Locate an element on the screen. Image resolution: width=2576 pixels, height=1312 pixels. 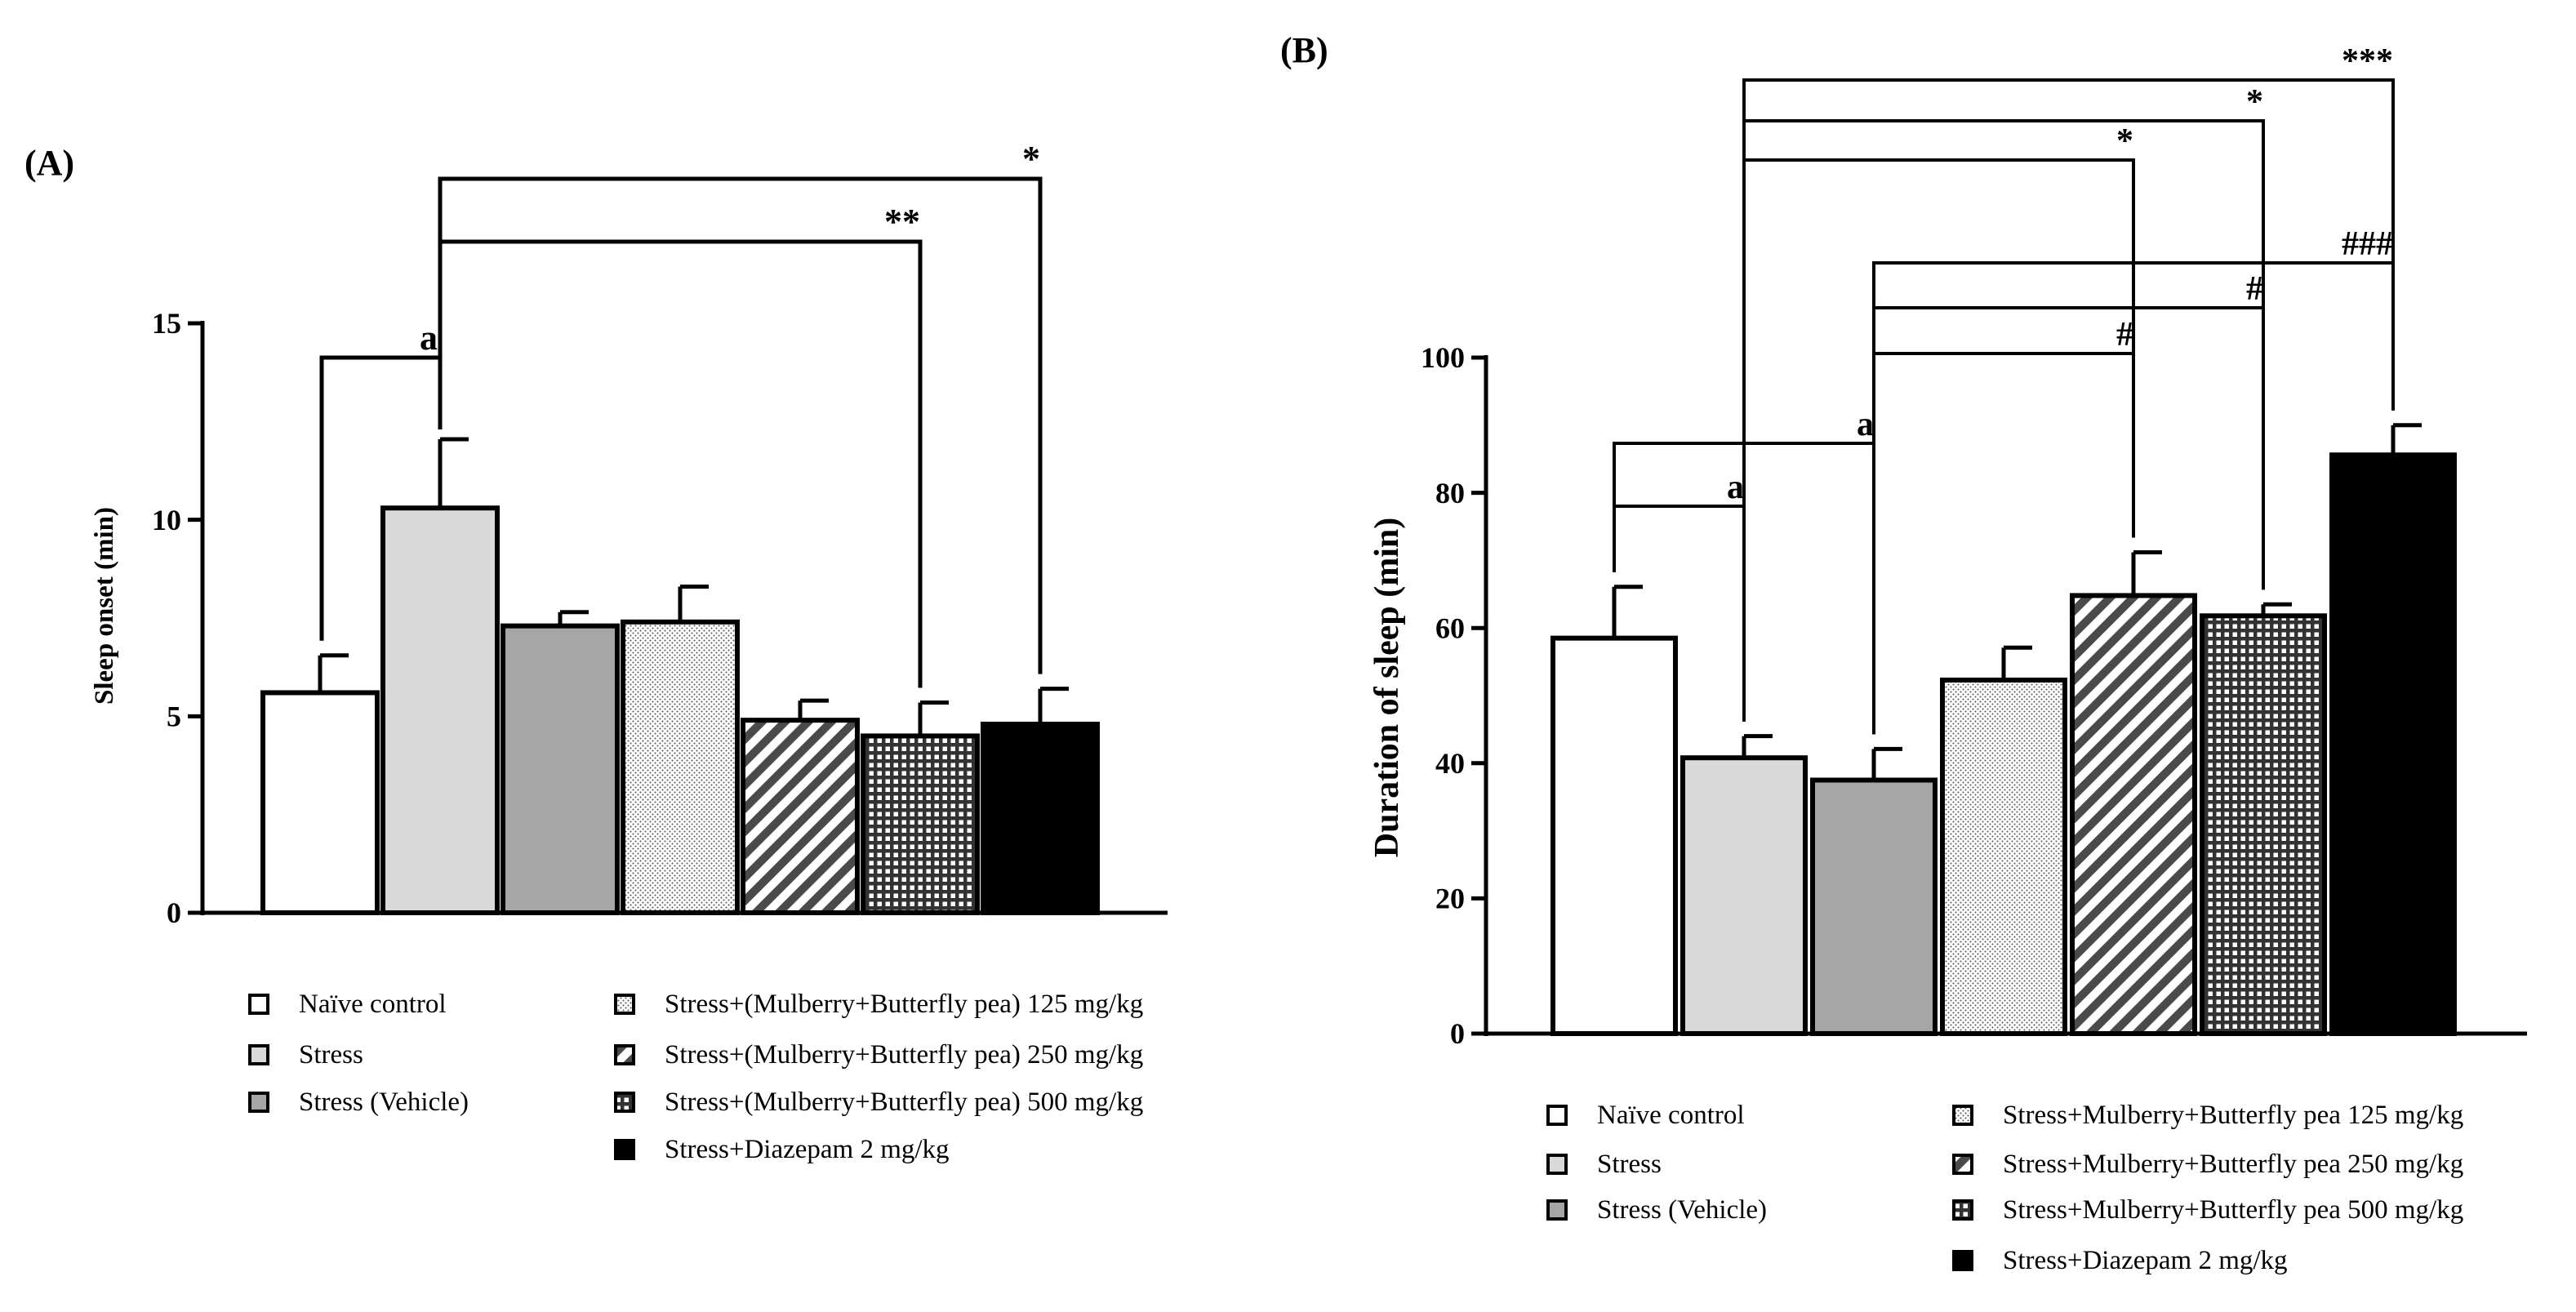
legend-label: Stress+Mulberry+Butterfly pea 250 mg/kg is located at coordinates (2233, 1164).